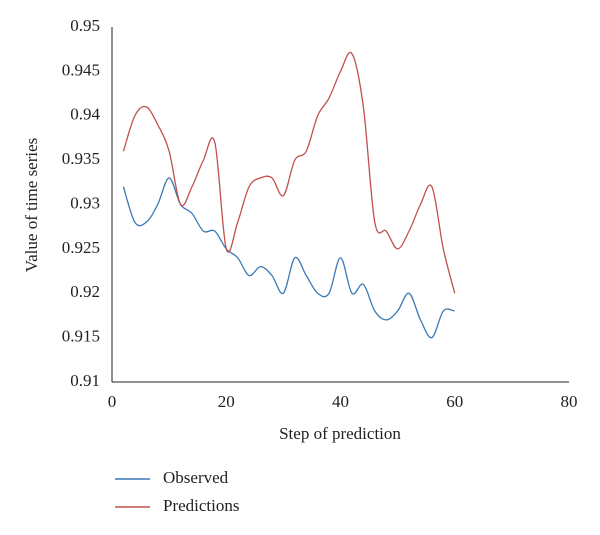 Image resolution: width=600 pixels, height=535 pixels. Describe the element at coordinates (340, 433) in the screenshot. I see `x-axis-label: Step of prediction` at that location.